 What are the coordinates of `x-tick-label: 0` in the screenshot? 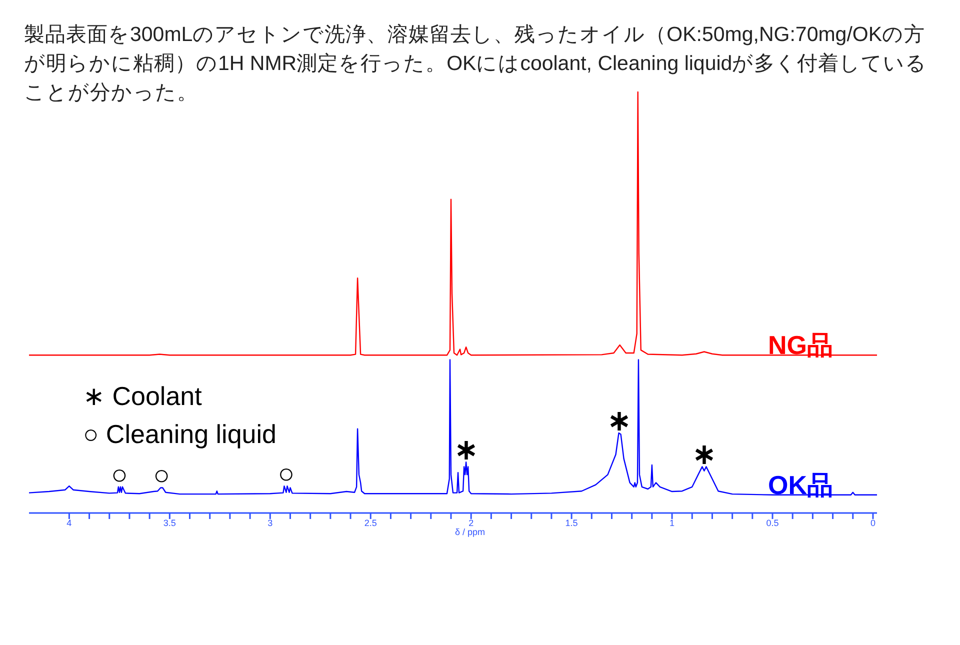 It's located at (873, 523).